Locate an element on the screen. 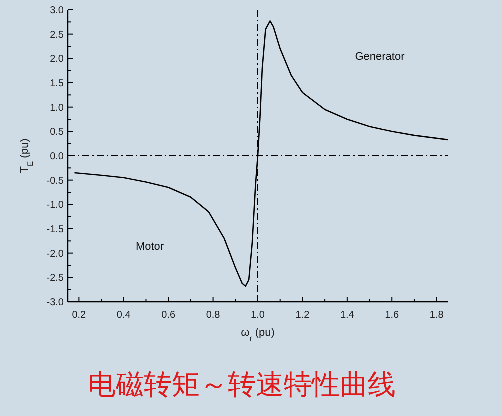 The width and height of the screenshot is (502, 416). annotation: Generator is located at coordinates (380, 57).